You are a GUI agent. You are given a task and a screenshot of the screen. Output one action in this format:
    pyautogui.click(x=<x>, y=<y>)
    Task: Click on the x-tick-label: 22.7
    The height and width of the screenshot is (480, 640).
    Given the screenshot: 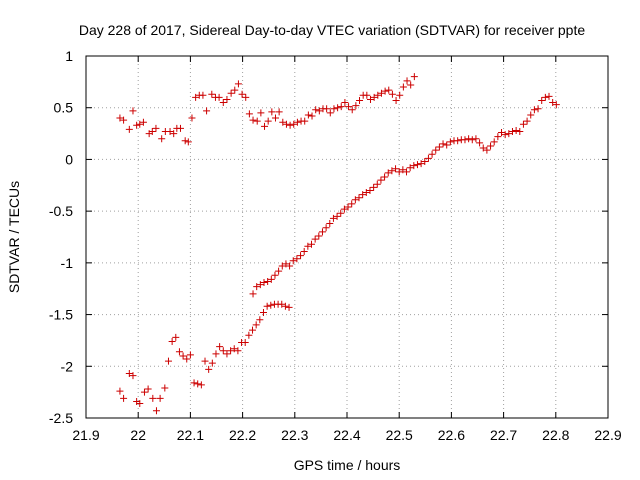 What is the action you would take?
    pyautogui.click(x=503, y=435)
    